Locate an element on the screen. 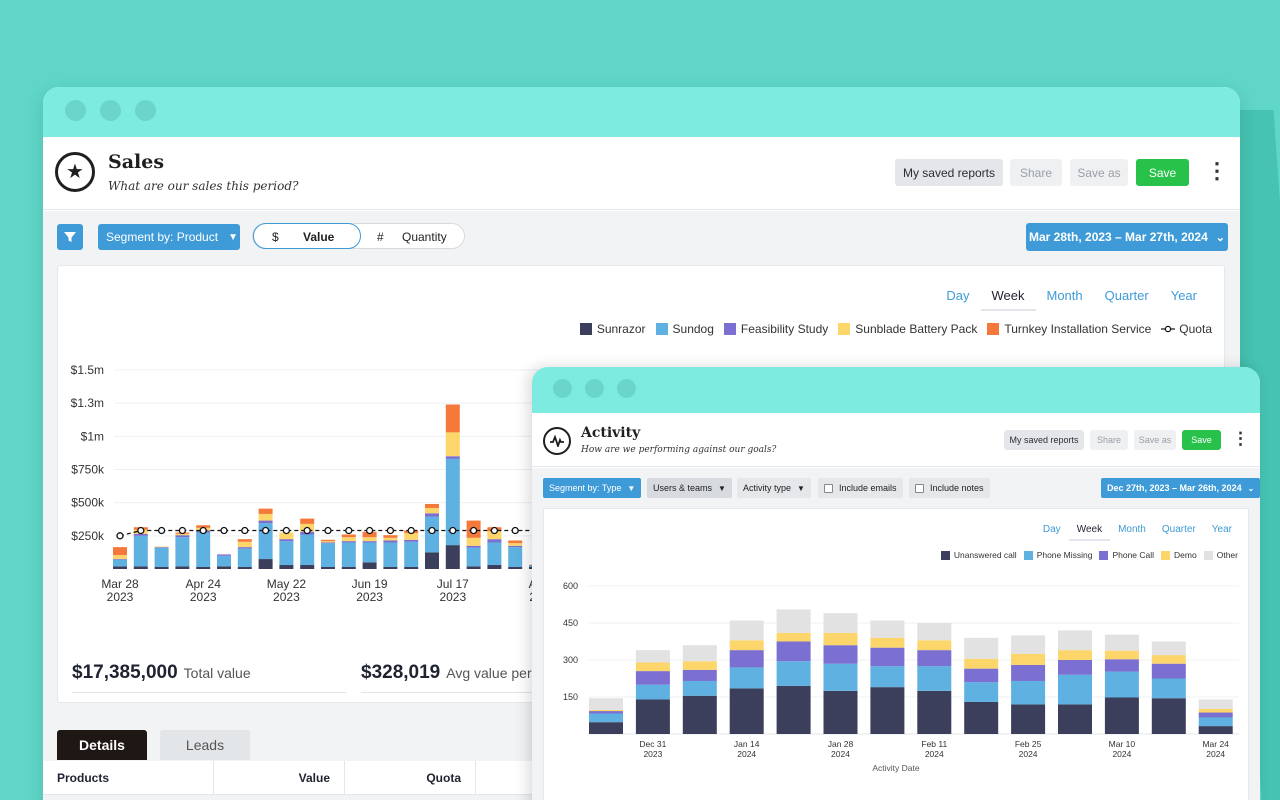  stat-value: $17,385,000 is located at coordinates (125, 672).